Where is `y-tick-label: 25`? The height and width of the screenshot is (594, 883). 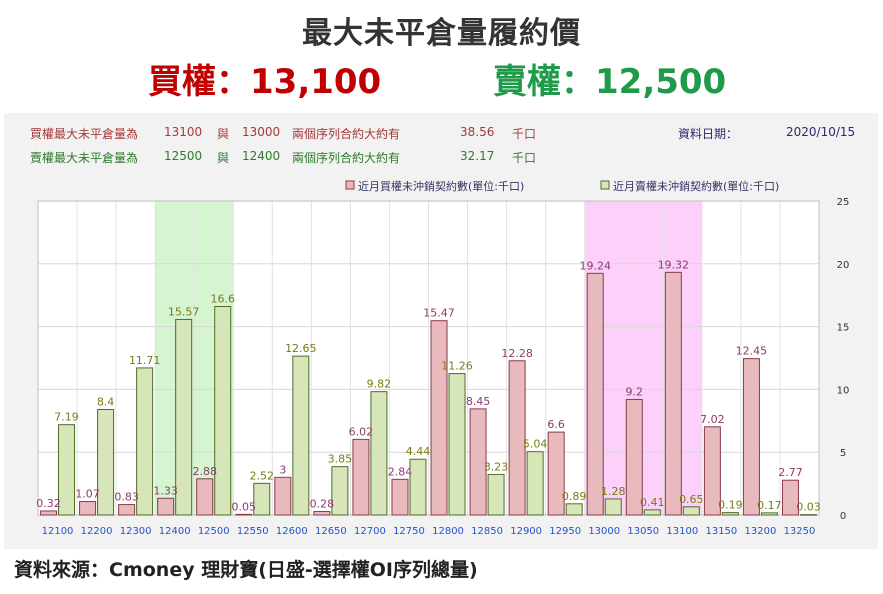
y-tick-label: 25 is located at coordinates (843, 202).